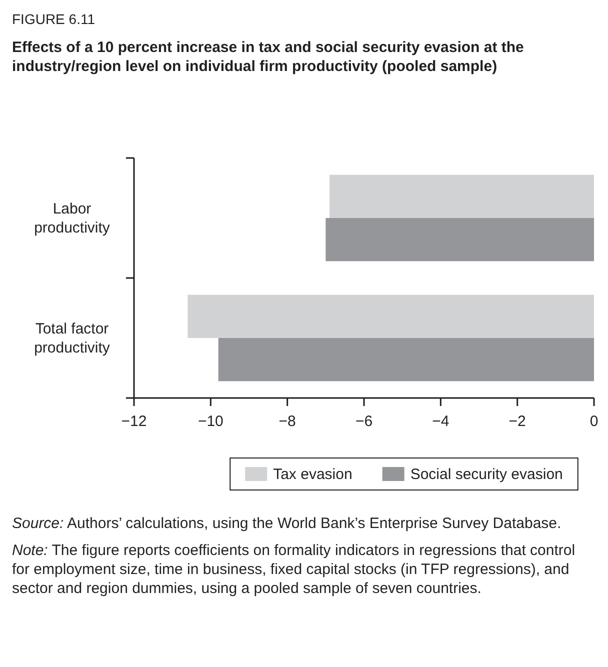 The image size is (608, 667). I want to click on y-tick-label: Total factor productivity, so click(72, 338).